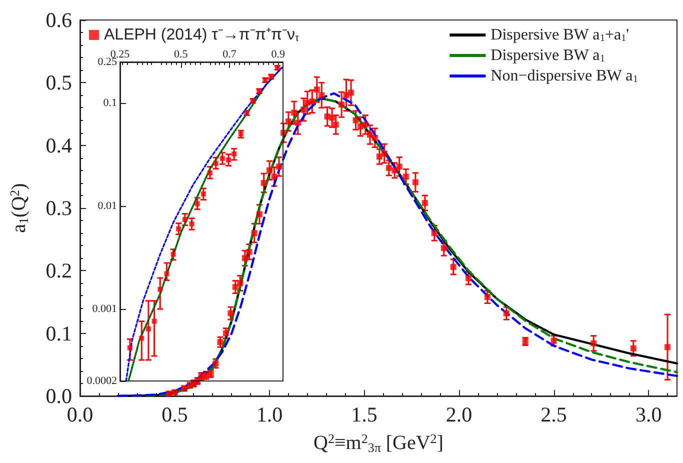 The image size is (683, 463). Describe the element at coordinates (553, 414) in the screenshot. I see `x-tick-label: 2.5` at that location.